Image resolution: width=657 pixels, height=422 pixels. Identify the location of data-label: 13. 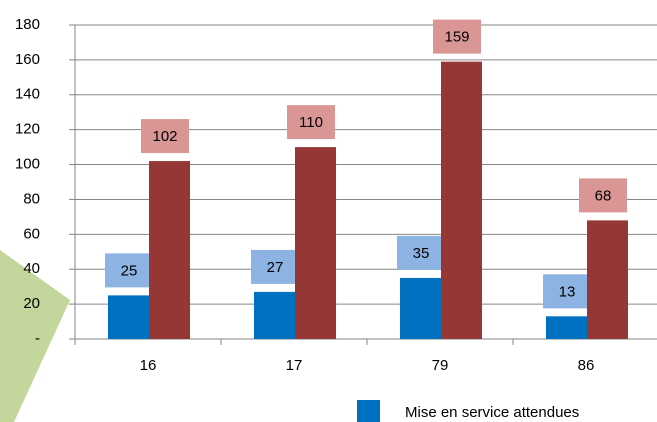
(567, 291).